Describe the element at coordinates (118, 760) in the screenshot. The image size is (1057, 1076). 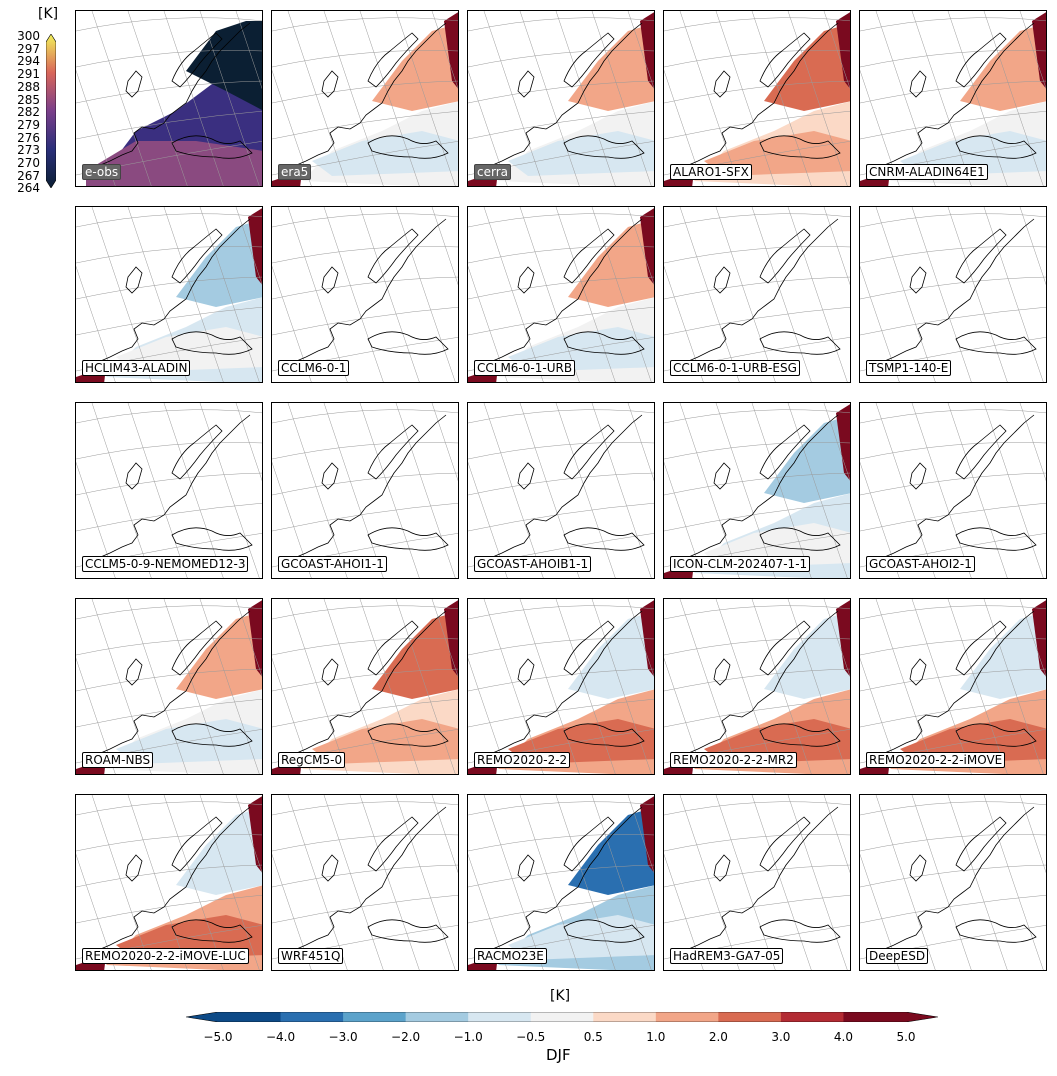
I see `panel-label: ROAM-NBS` at that location.